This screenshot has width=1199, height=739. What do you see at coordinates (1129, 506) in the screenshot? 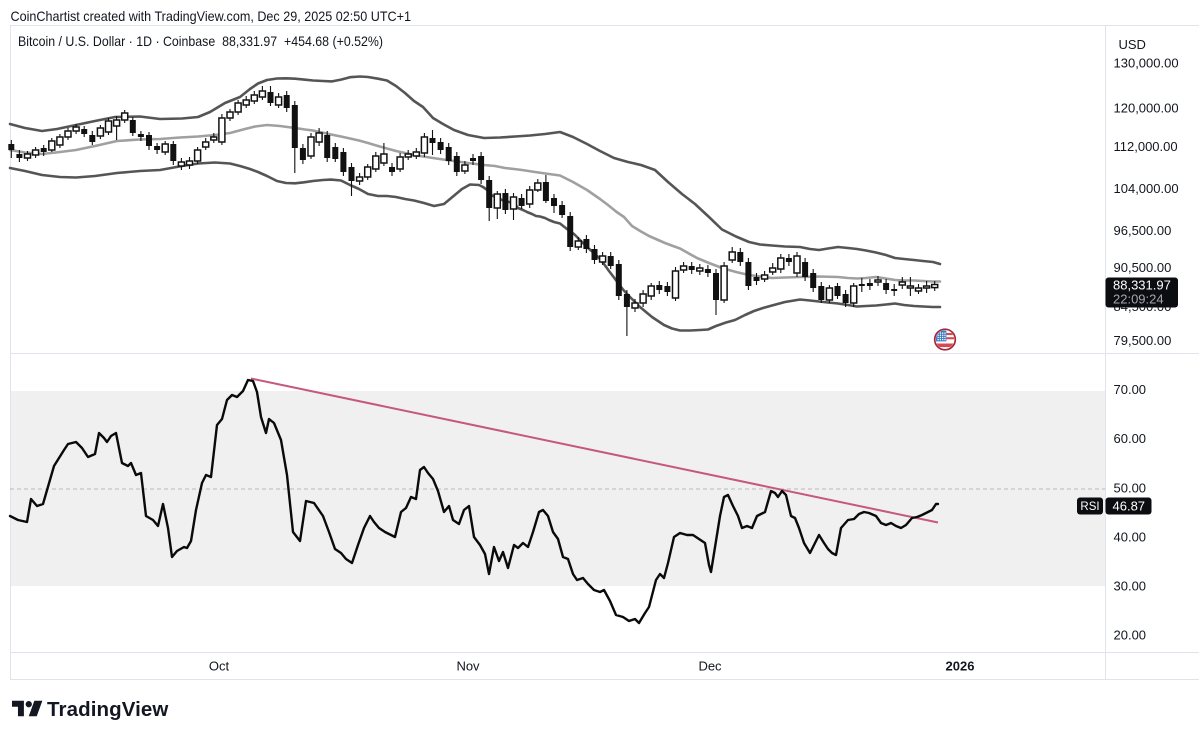
I see `svg-text: 46.87` at bounding box center [1129, 506].